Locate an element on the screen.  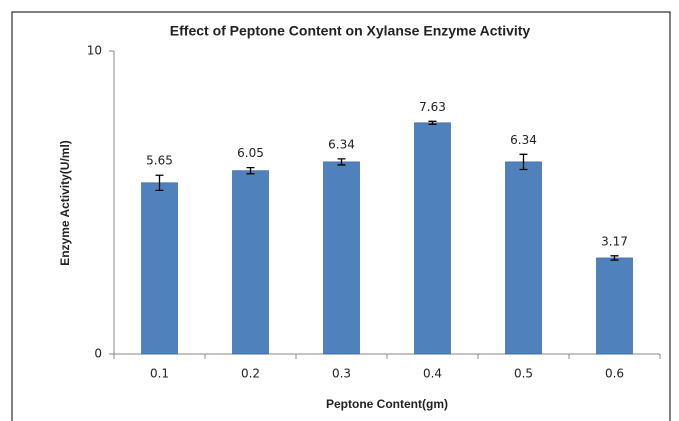
x-tick-label: 0.6 is located at coordinates (614, 374).